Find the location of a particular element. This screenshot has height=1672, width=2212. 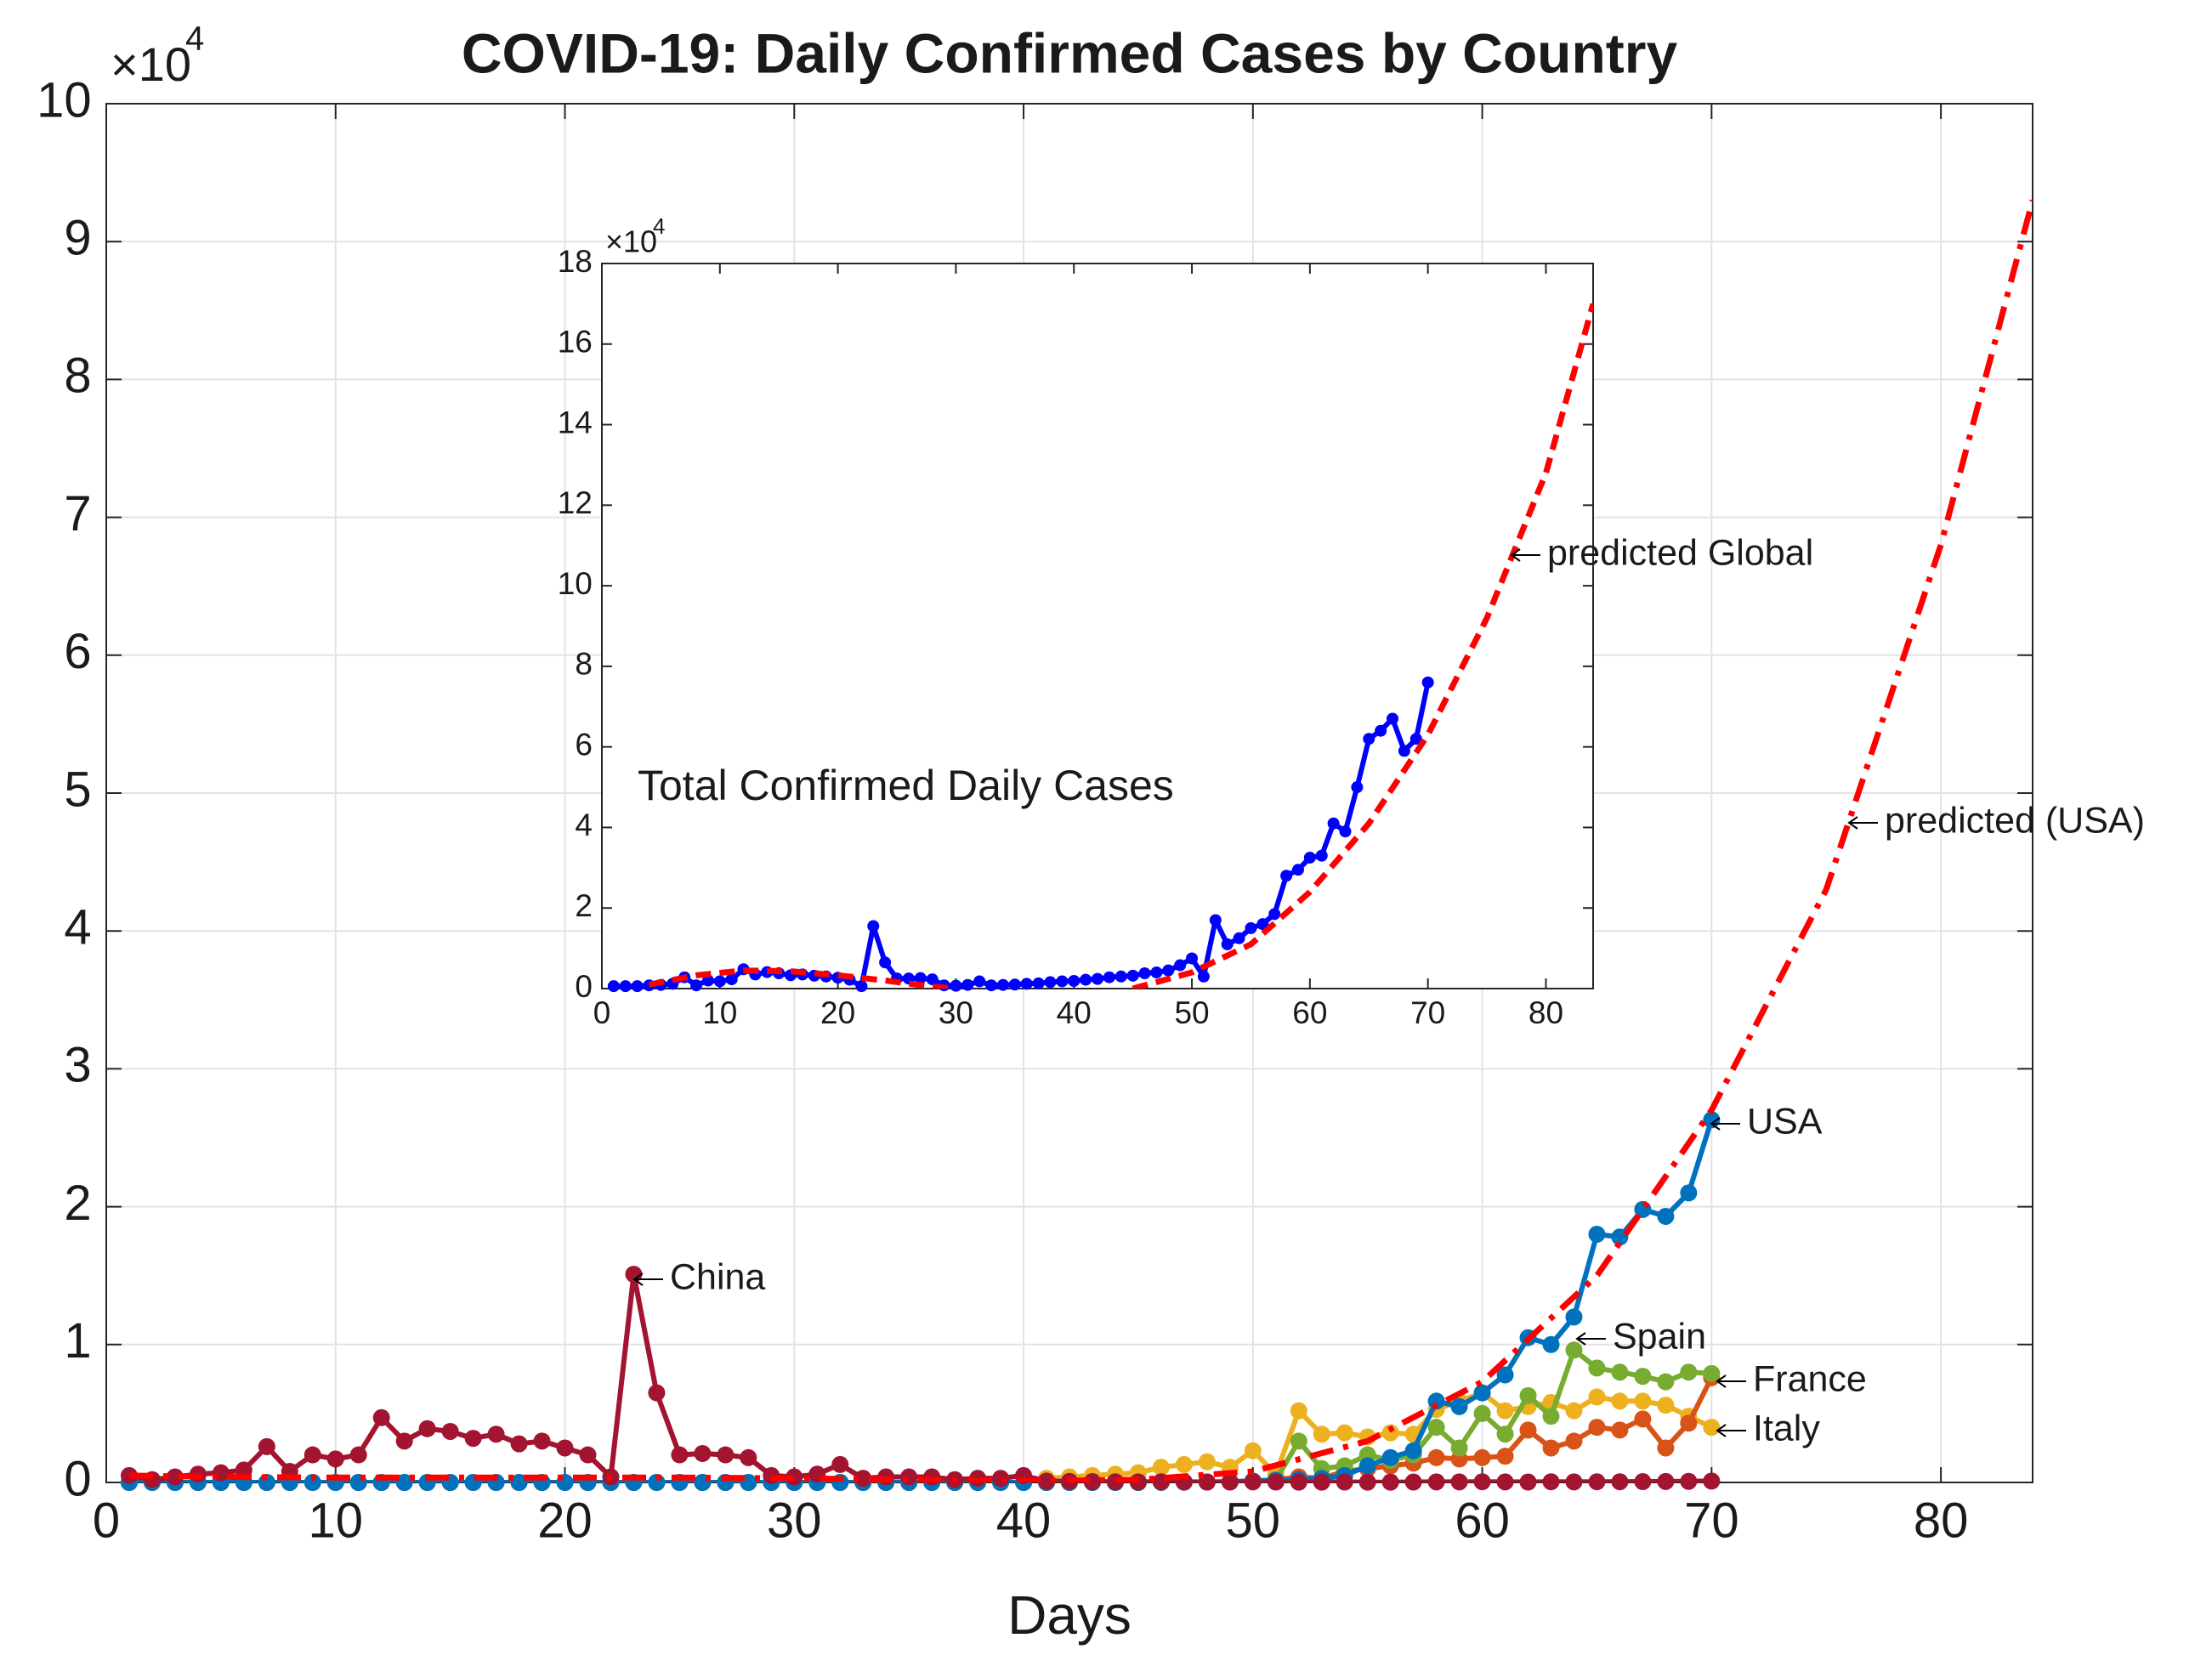

y-tick-label: 16 is located at coordinates (575, 342).